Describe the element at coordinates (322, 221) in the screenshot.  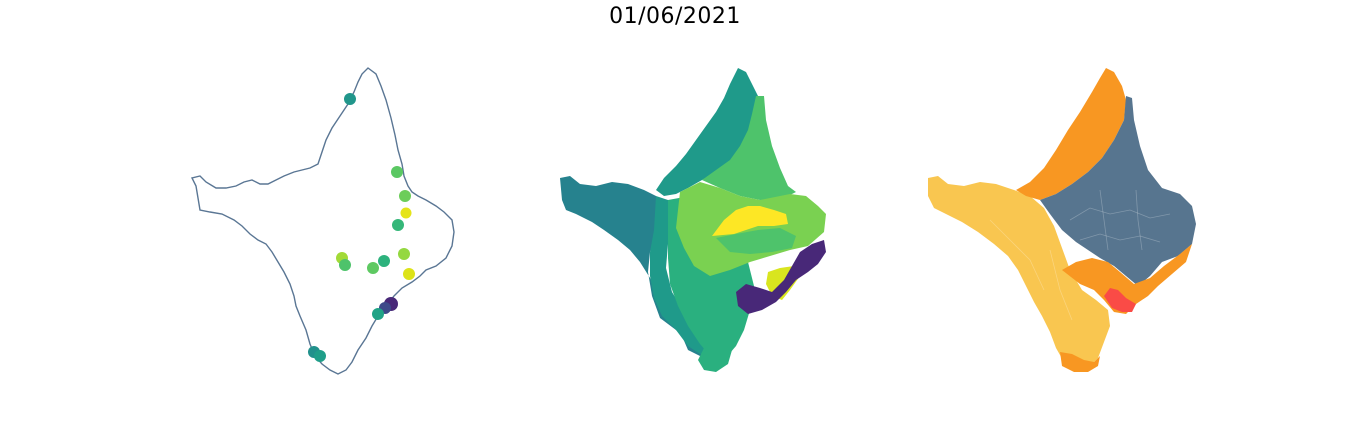
I see `basin-outline` at that location.